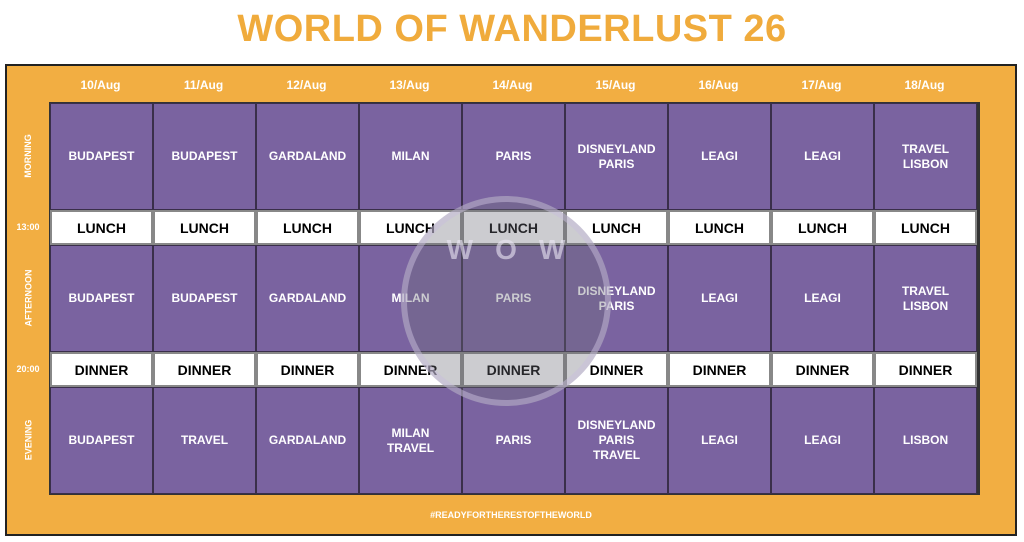  What do you see at coordinates (307, 298) in the screenshot?
I see `afternoon-cell: GARDALAND` at bounding box center [307, 298].